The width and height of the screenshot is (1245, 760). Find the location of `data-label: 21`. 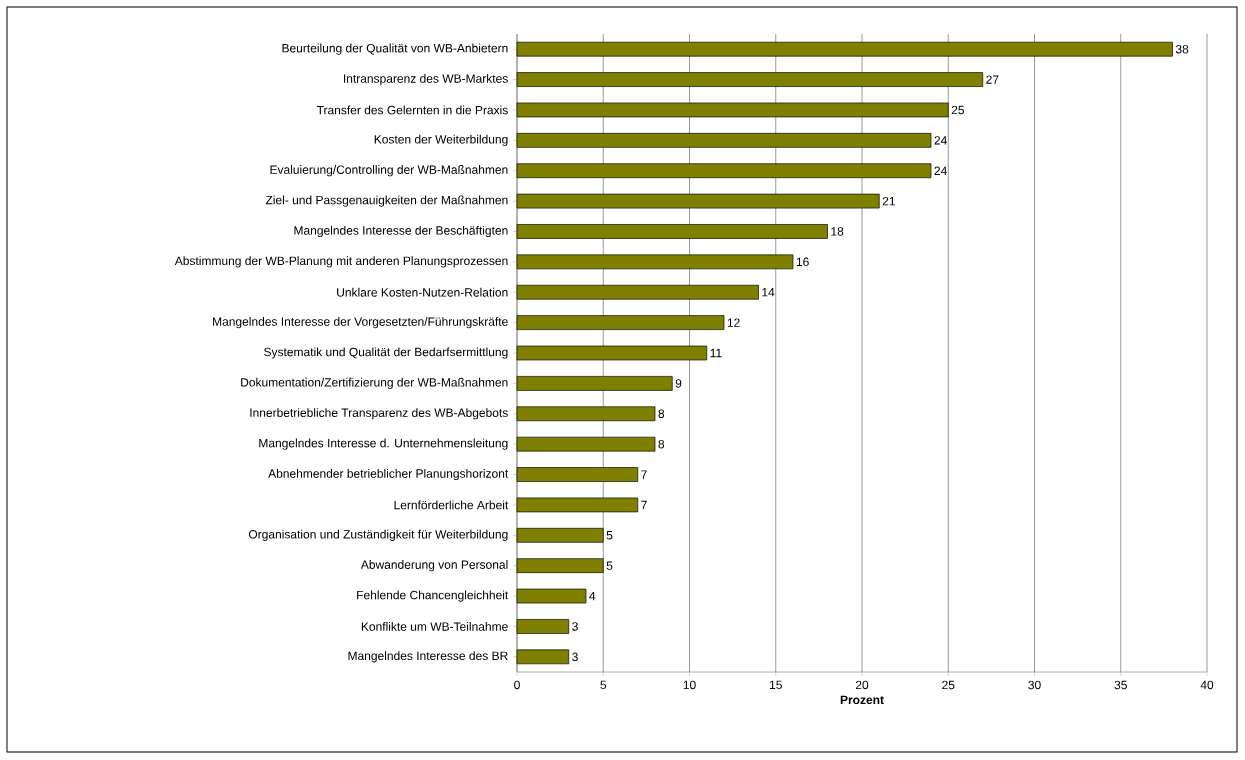

data-label: 21 is located at coordinates (888, 201).